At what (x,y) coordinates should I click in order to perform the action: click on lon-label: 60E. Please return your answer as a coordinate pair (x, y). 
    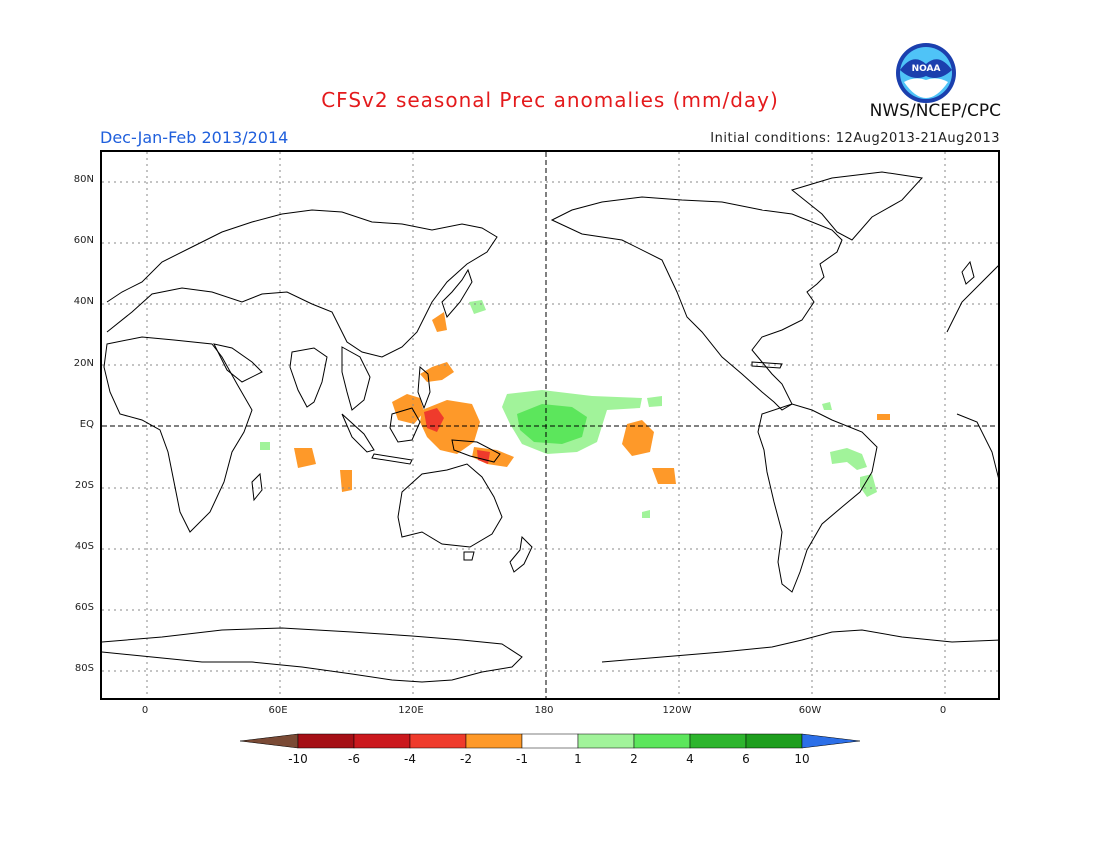
    Looking at the image, I should click on (278, 710).